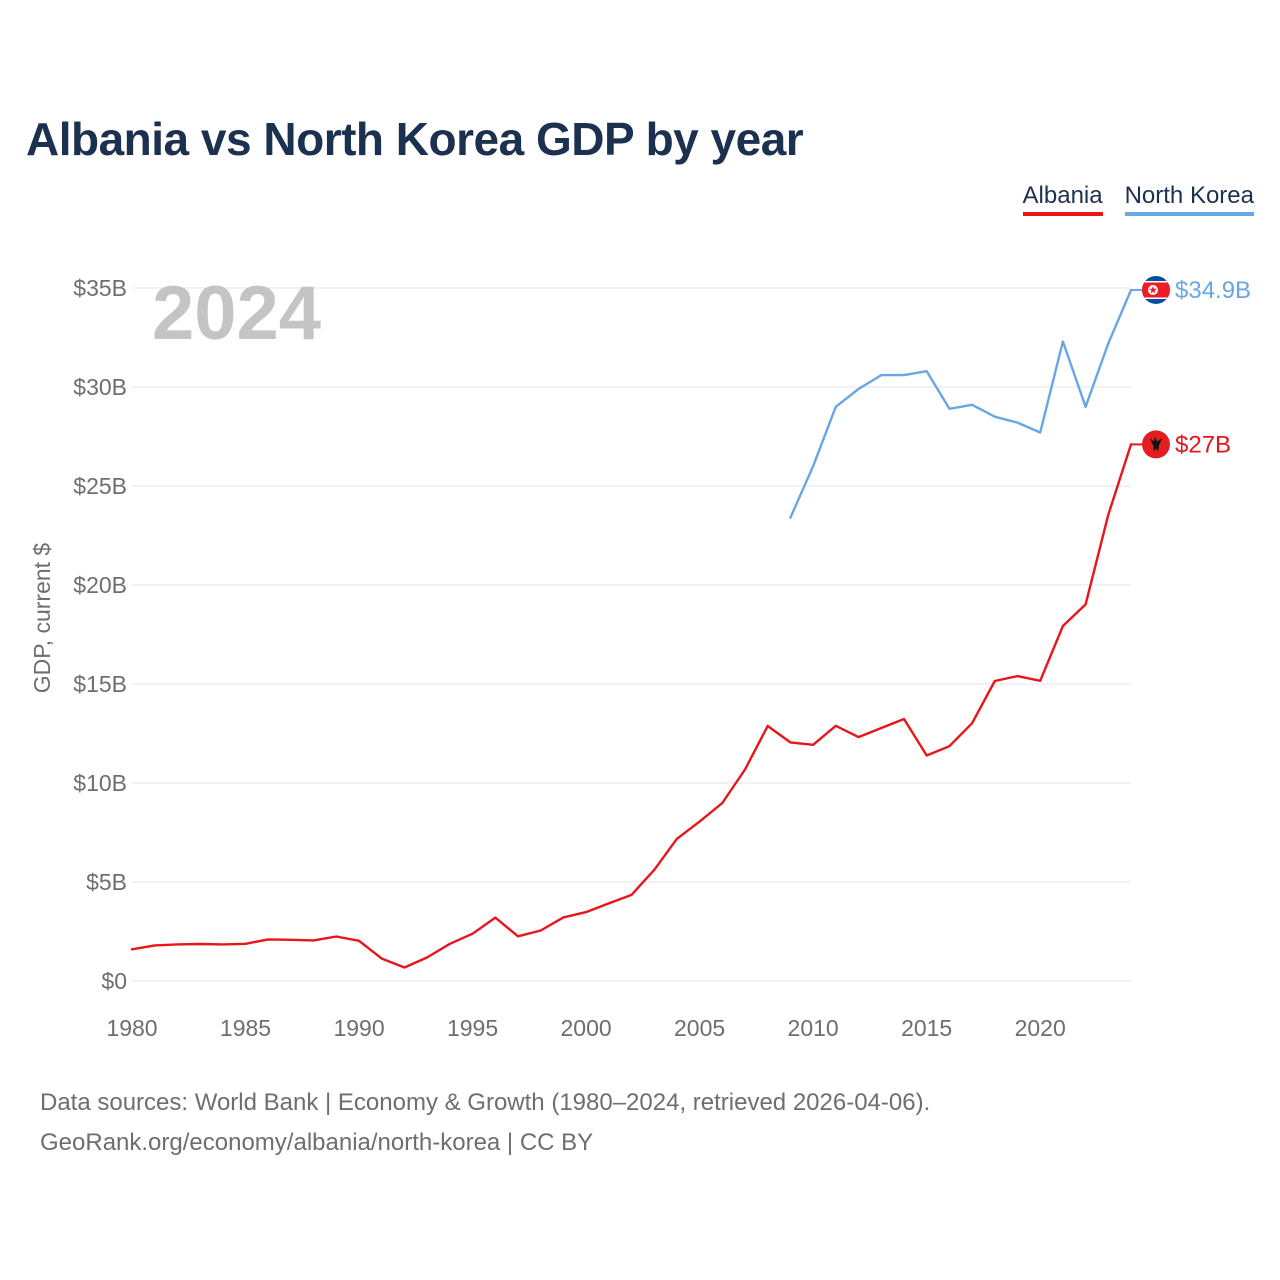 The height and width of the screenshot is (1280, 1280). Describe the element at coordinates (926, 1028) in the screenshot. I see `x-tick-label: 2015` at that location.